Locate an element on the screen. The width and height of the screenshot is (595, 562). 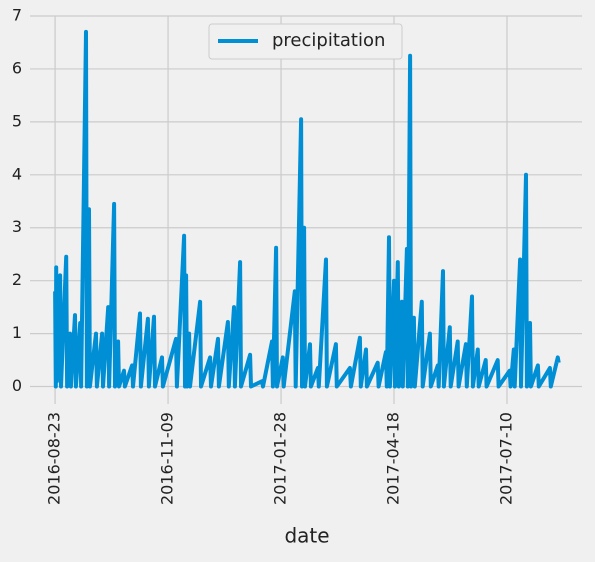
y-tick-label: 7 is located at coordinates (17, 15).